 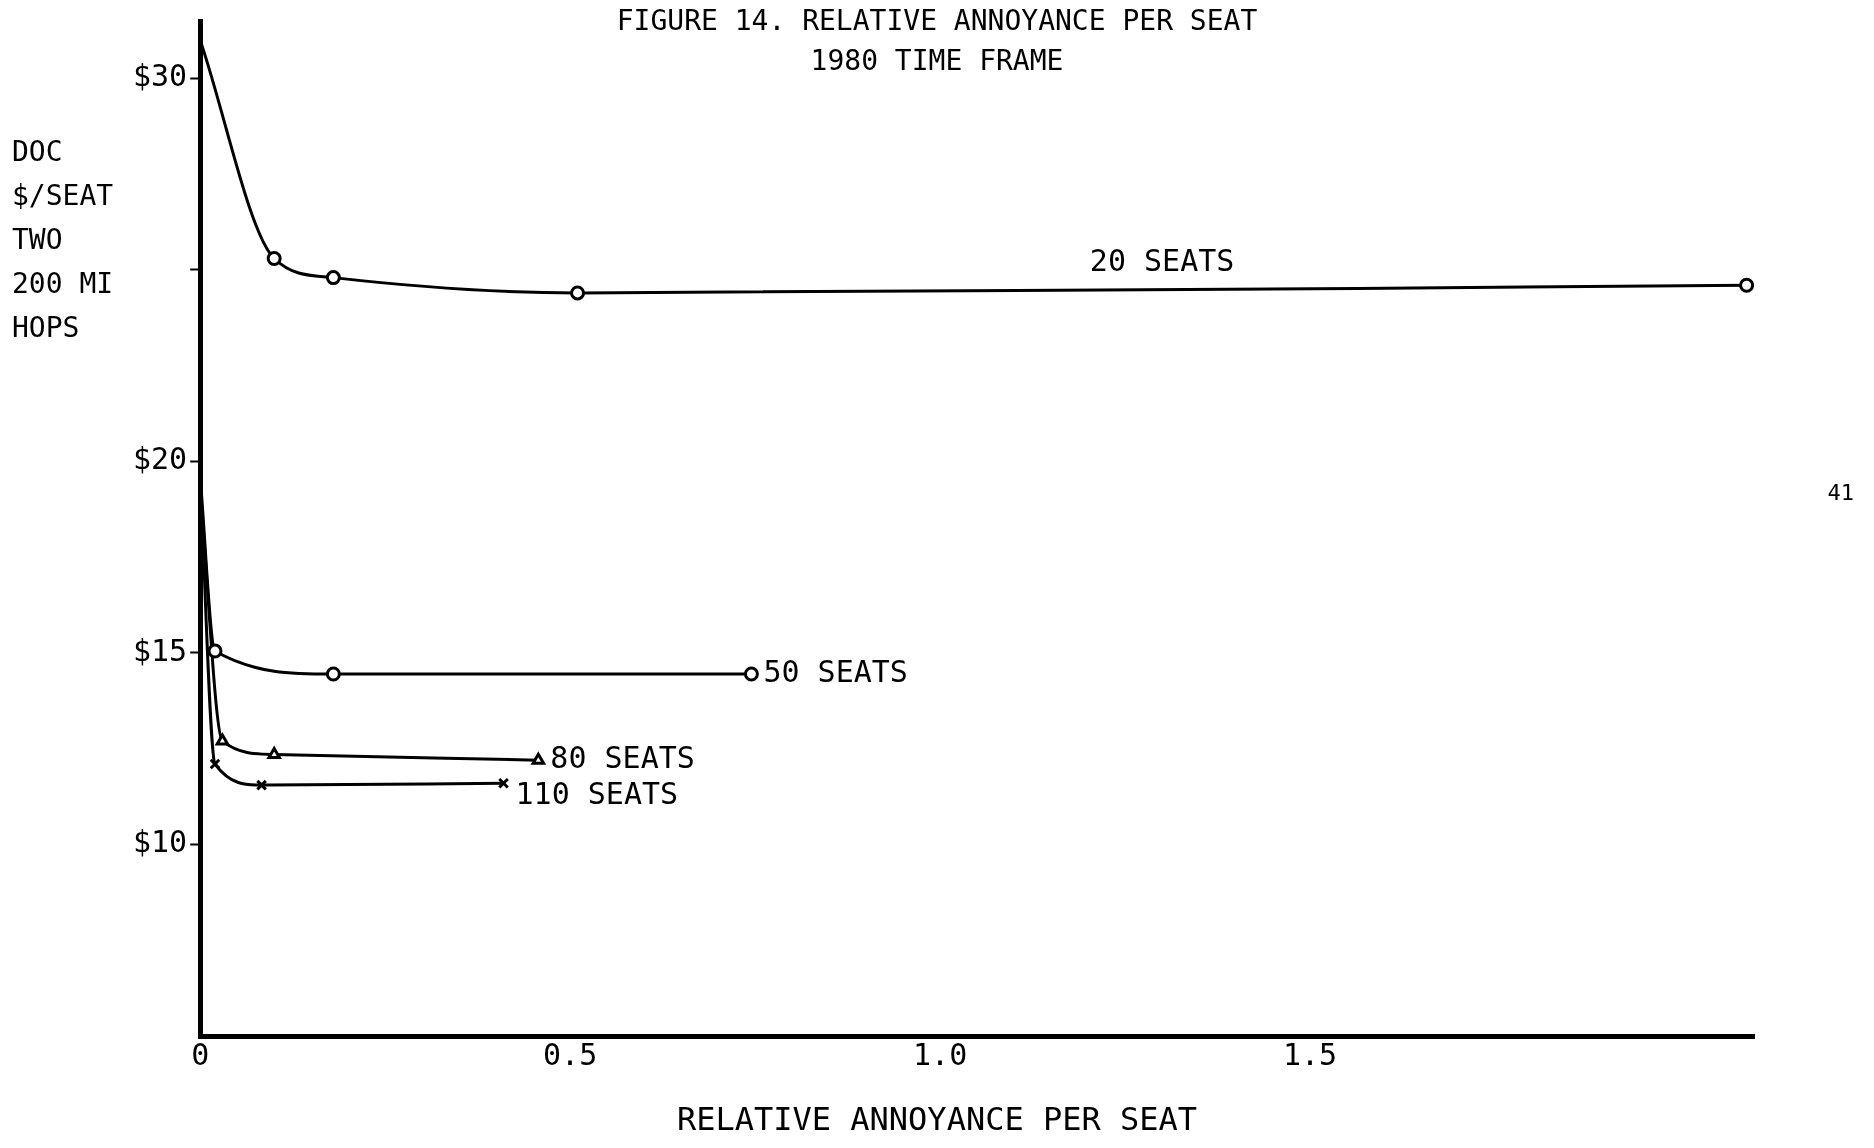 What do you see at coordinates (1310, 1054) in the screenshot?
I see `x-tick-label: 1.5` at bounding box center [1310, 1054].